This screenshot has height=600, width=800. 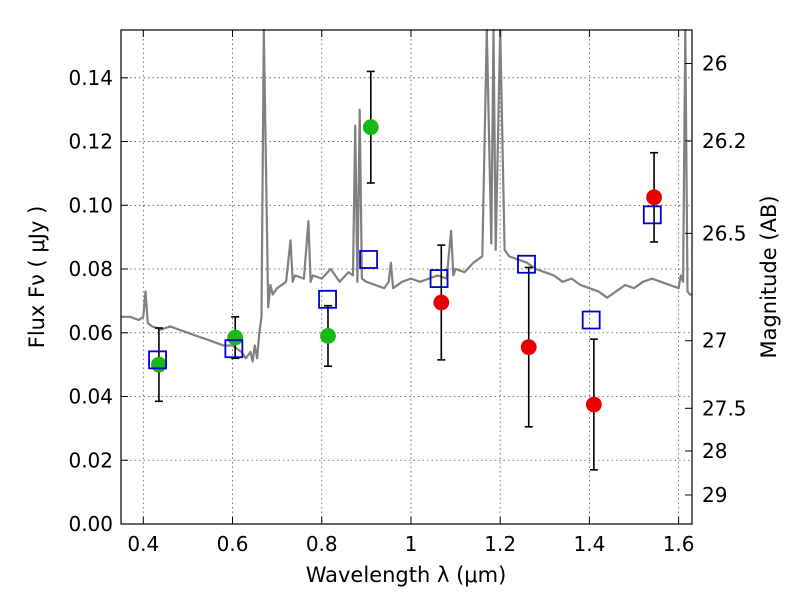 What do you see at coordinates (714, 495) in the screenshot?
I see `right-tick-label: 29` at bounding box center [714, 495].